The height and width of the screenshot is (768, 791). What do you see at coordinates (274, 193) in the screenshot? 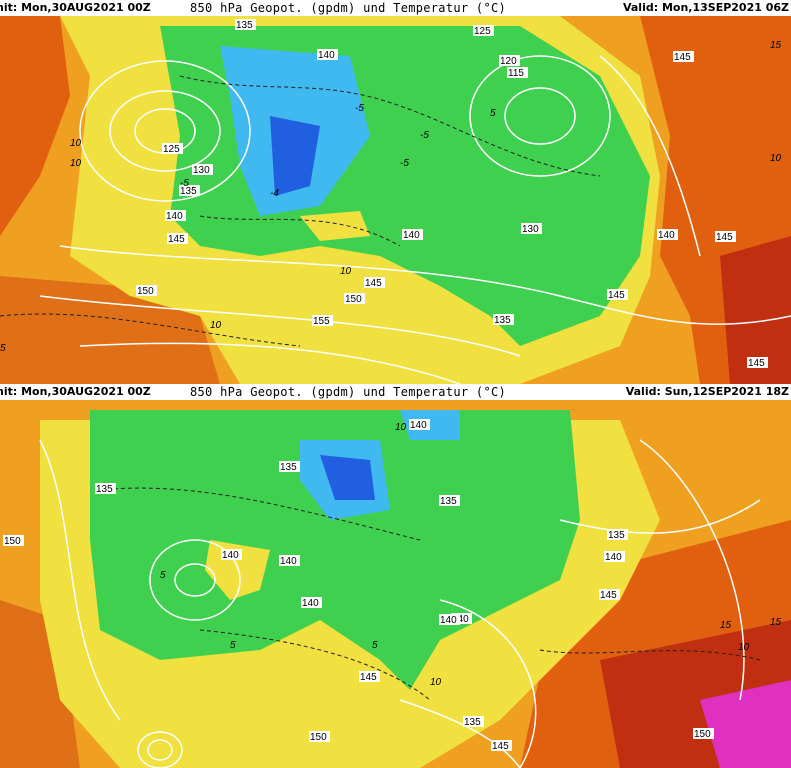
I see `temperature-label: -4` at bounding box center [274, 193].